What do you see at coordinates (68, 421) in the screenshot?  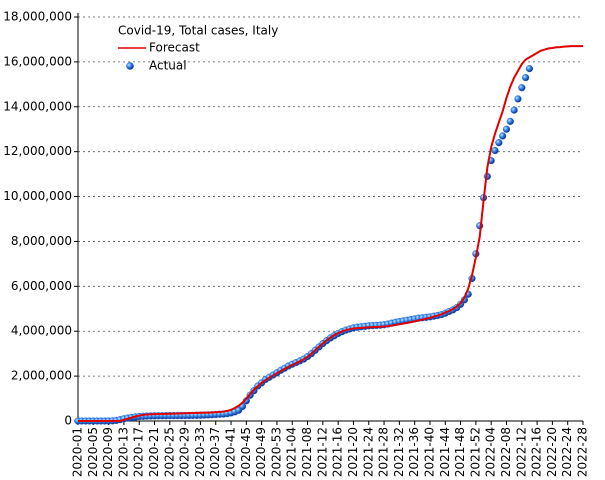 I see `y-tick-label: 0` at bounding box center [68, 421].